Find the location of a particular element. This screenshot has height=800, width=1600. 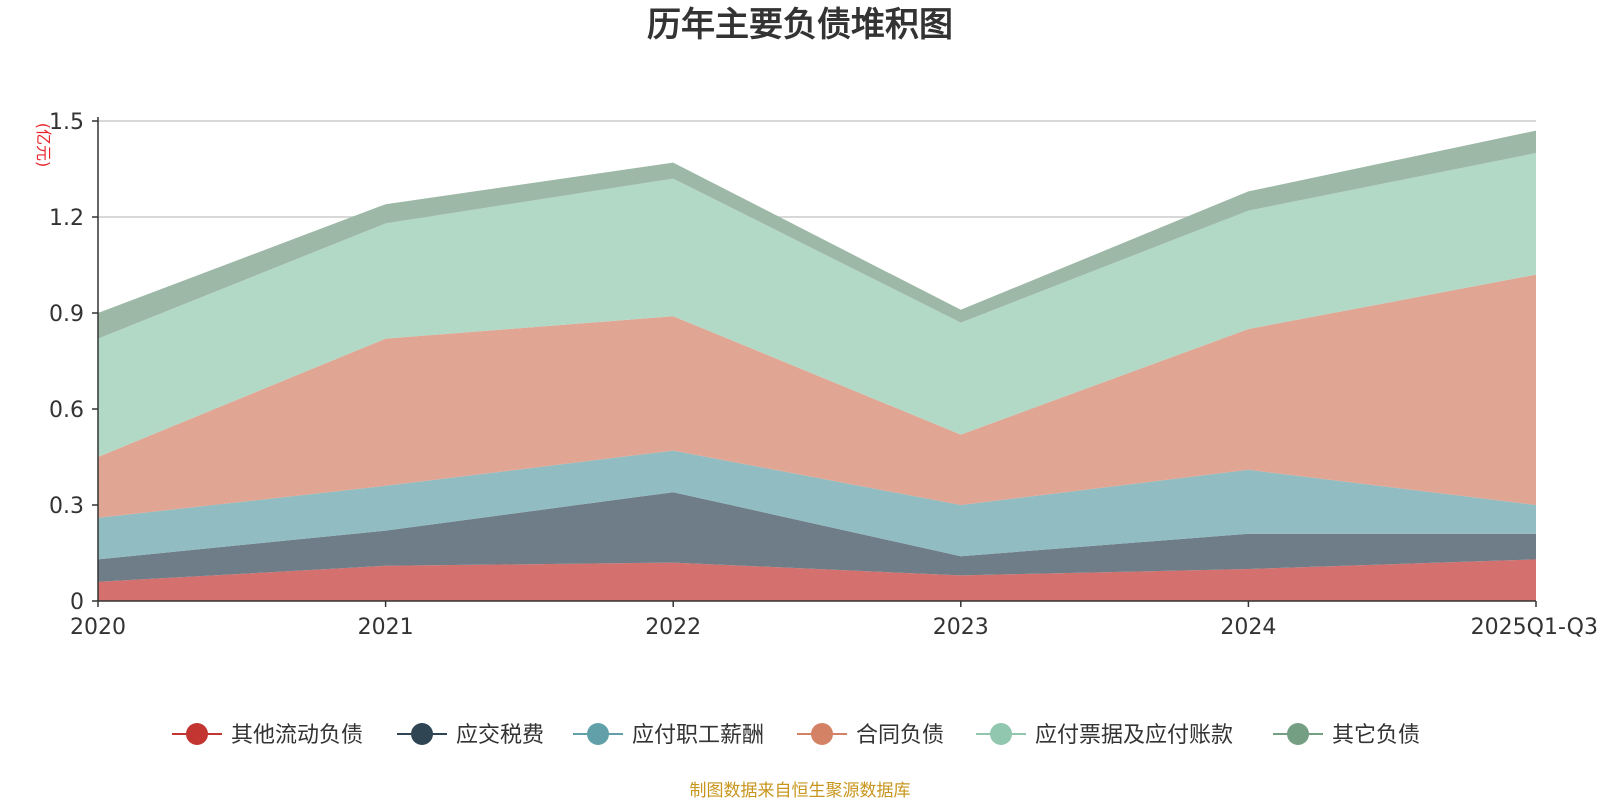

x-tick-label: 2022 is located at coordinates (673, 627).